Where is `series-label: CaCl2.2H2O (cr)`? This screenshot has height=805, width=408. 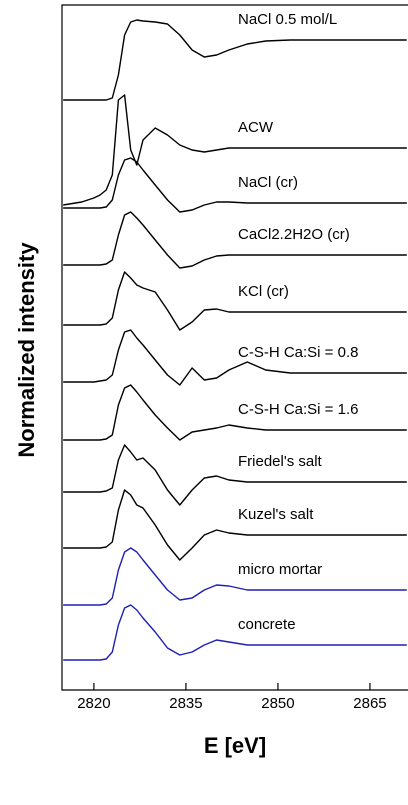
series-label: CaCl2.2H2O (cr) is located at coordinates (294, 234).